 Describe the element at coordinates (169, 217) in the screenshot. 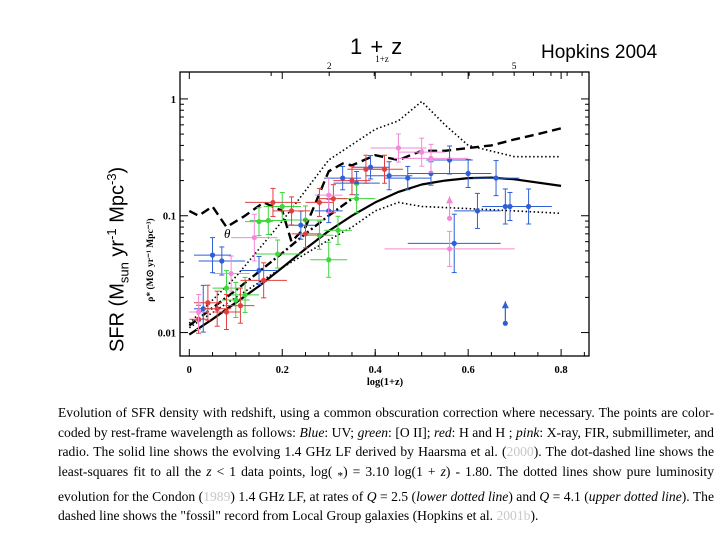

I see `y-tick-label: 0.1` at that location.